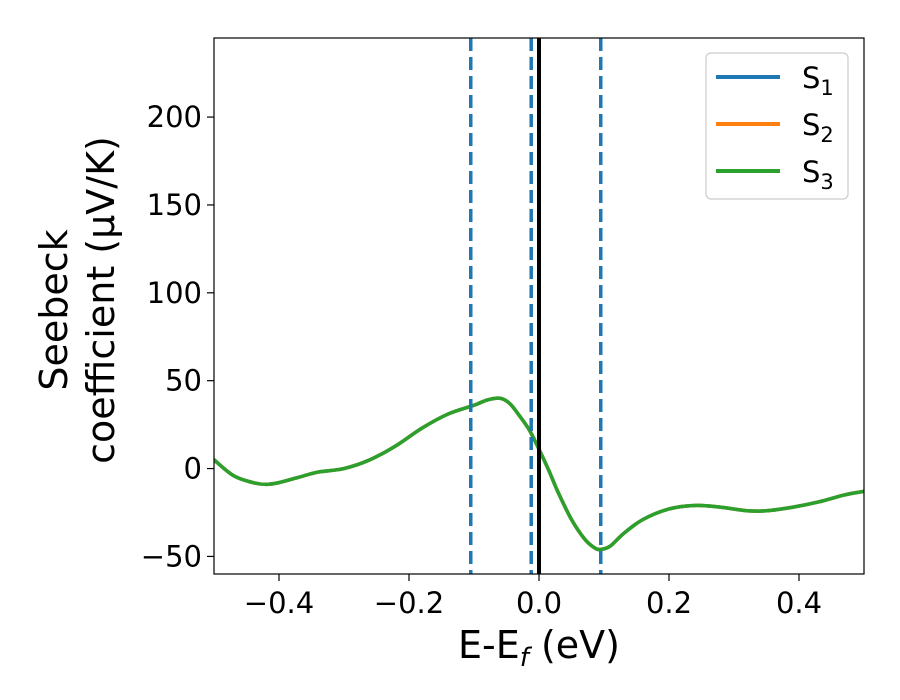  I want to click on y-tick-label: 50, so click(183, 381).